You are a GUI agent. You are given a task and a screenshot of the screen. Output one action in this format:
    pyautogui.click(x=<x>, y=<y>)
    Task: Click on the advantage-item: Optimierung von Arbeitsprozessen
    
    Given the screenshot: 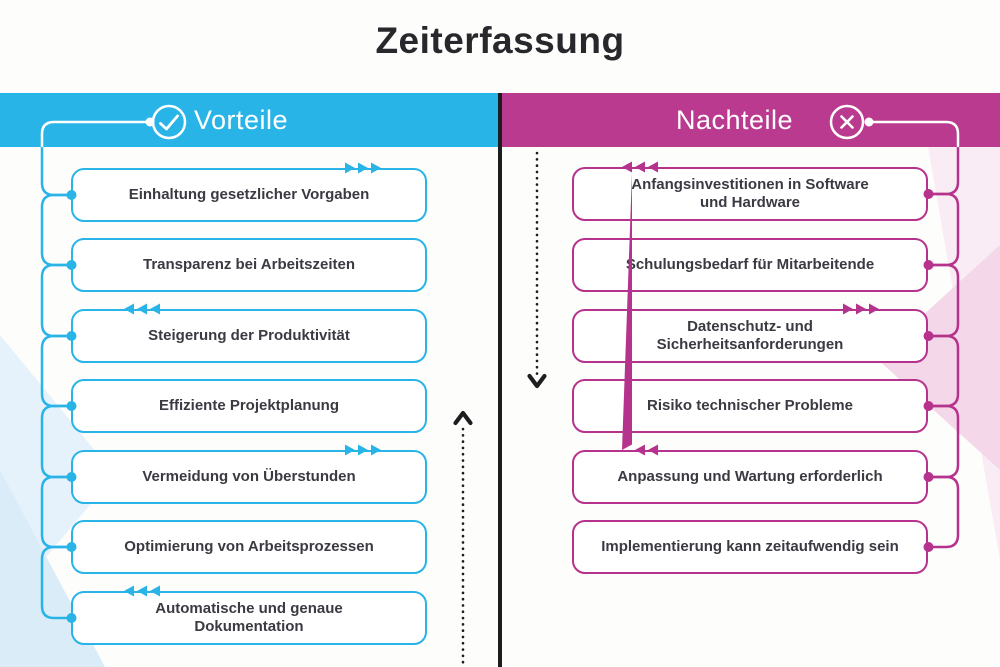 What is the action you would take?
    pyautogui.click(x=249, y=547)
    